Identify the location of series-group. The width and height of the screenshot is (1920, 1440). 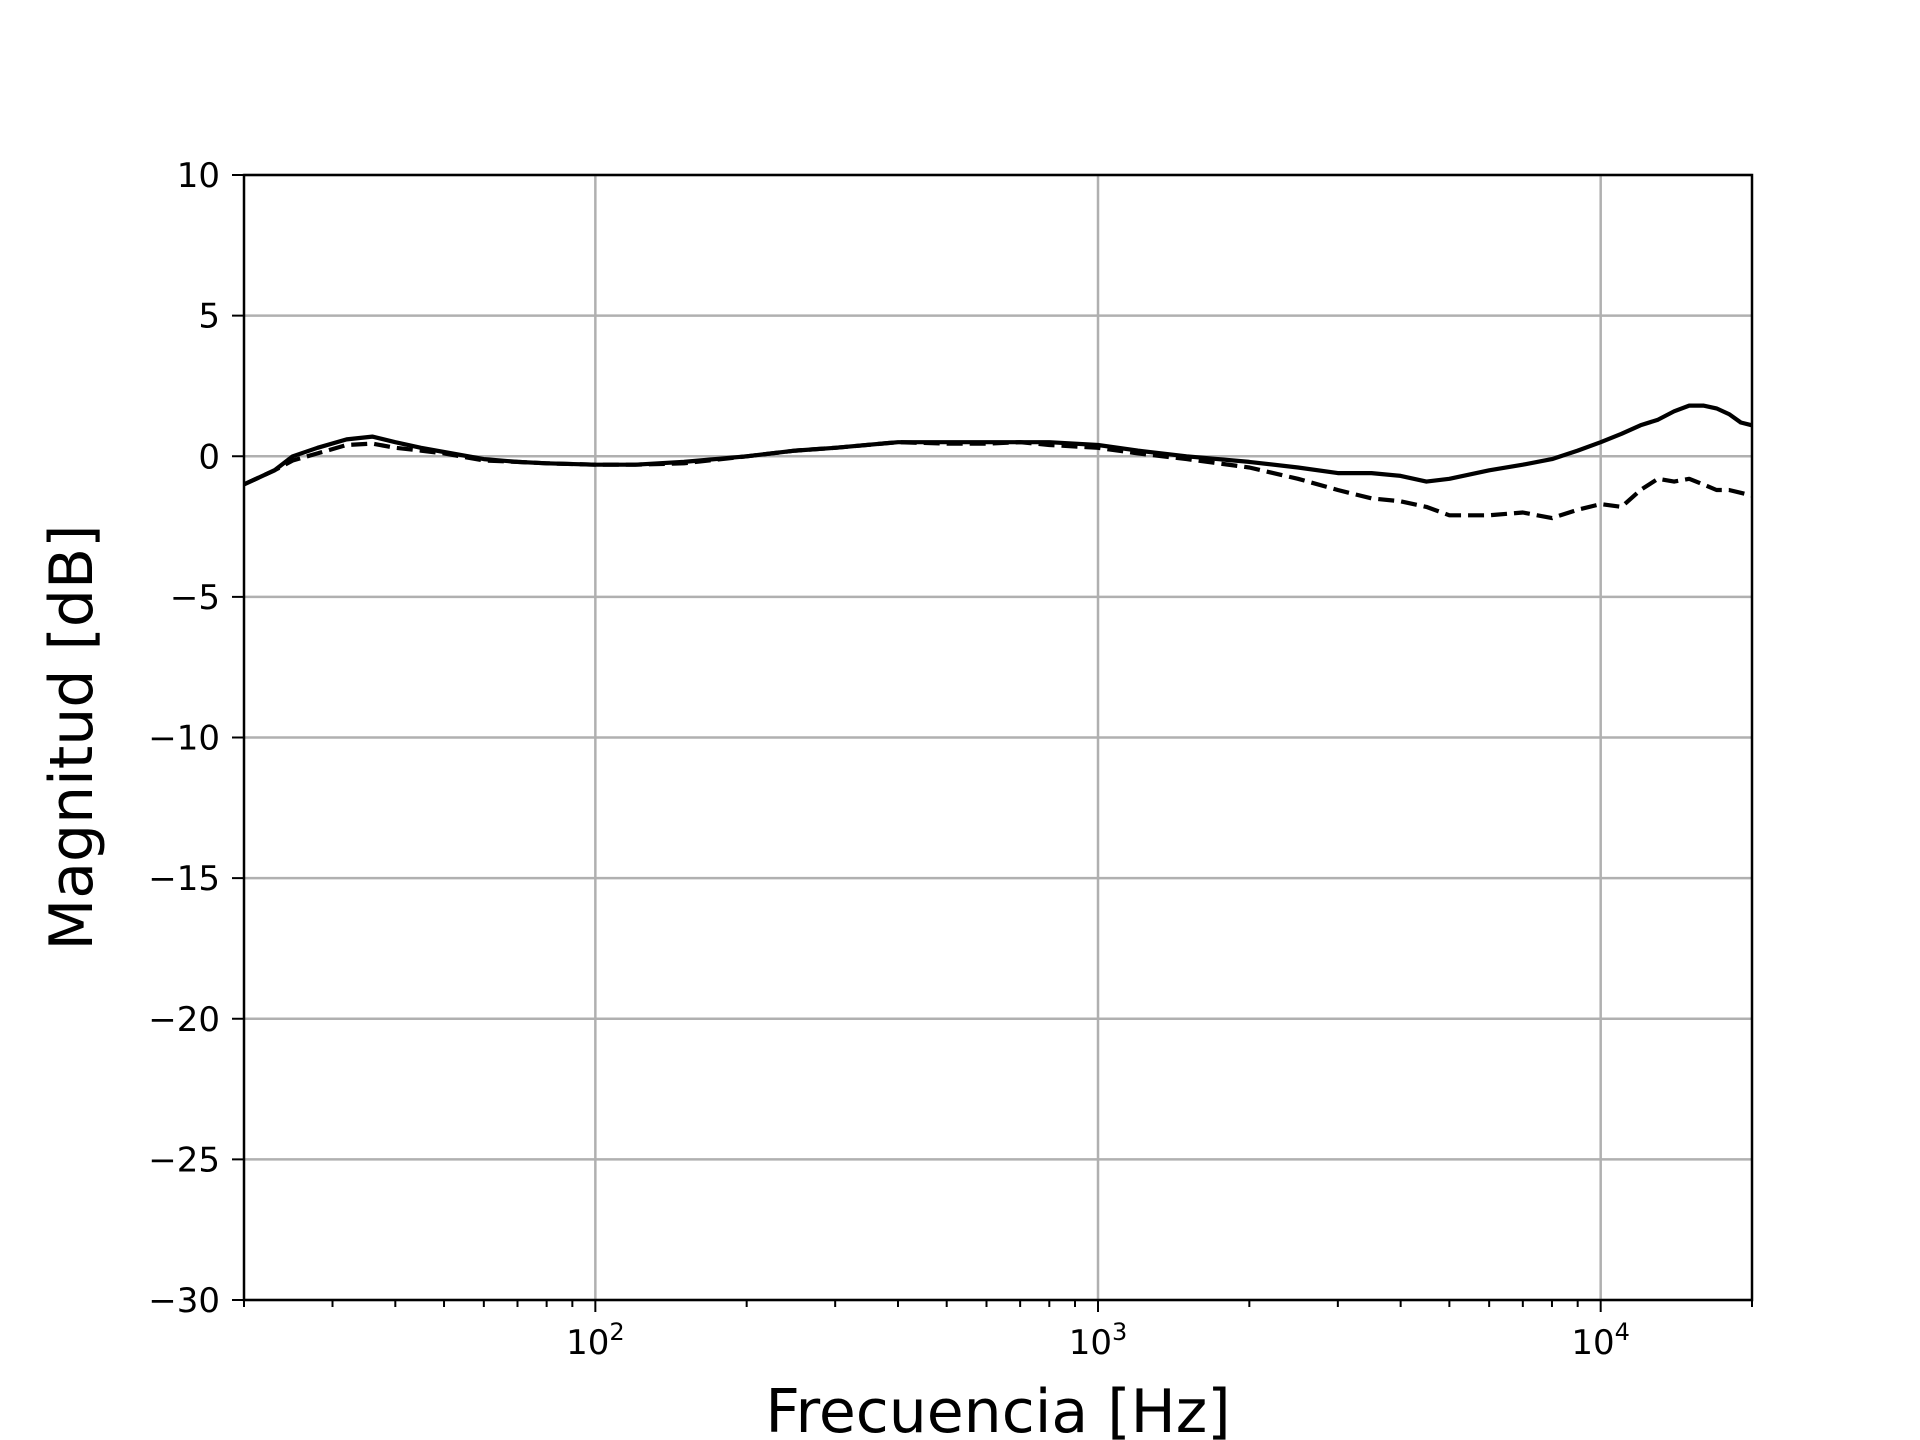
(998, 462).